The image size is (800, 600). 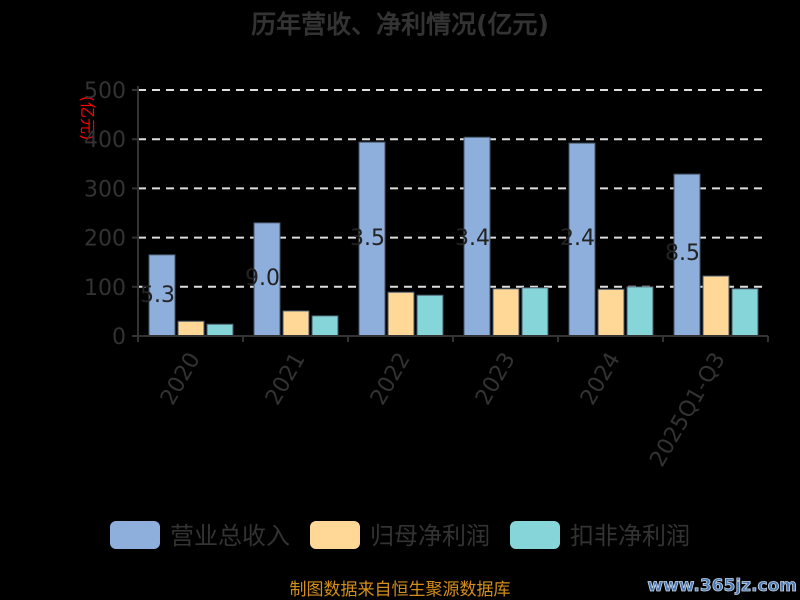 What do you see at coordinates (430, 536) in the screenshot?
I see `legend-label: 归母净利润` at bounding box center [430, 536].